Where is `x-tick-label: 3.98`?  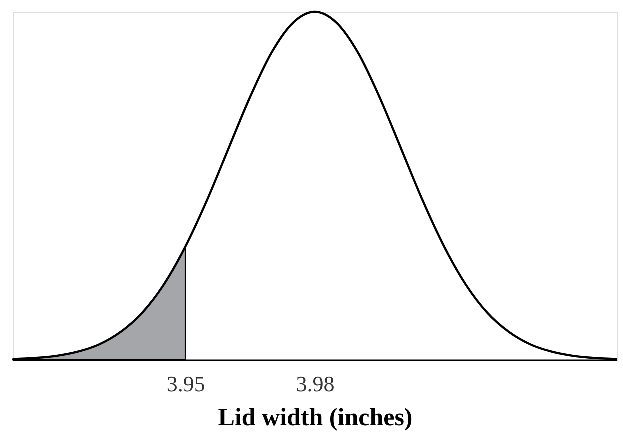 x-tick-label: 3.98 is located at coordinates (315, 384).